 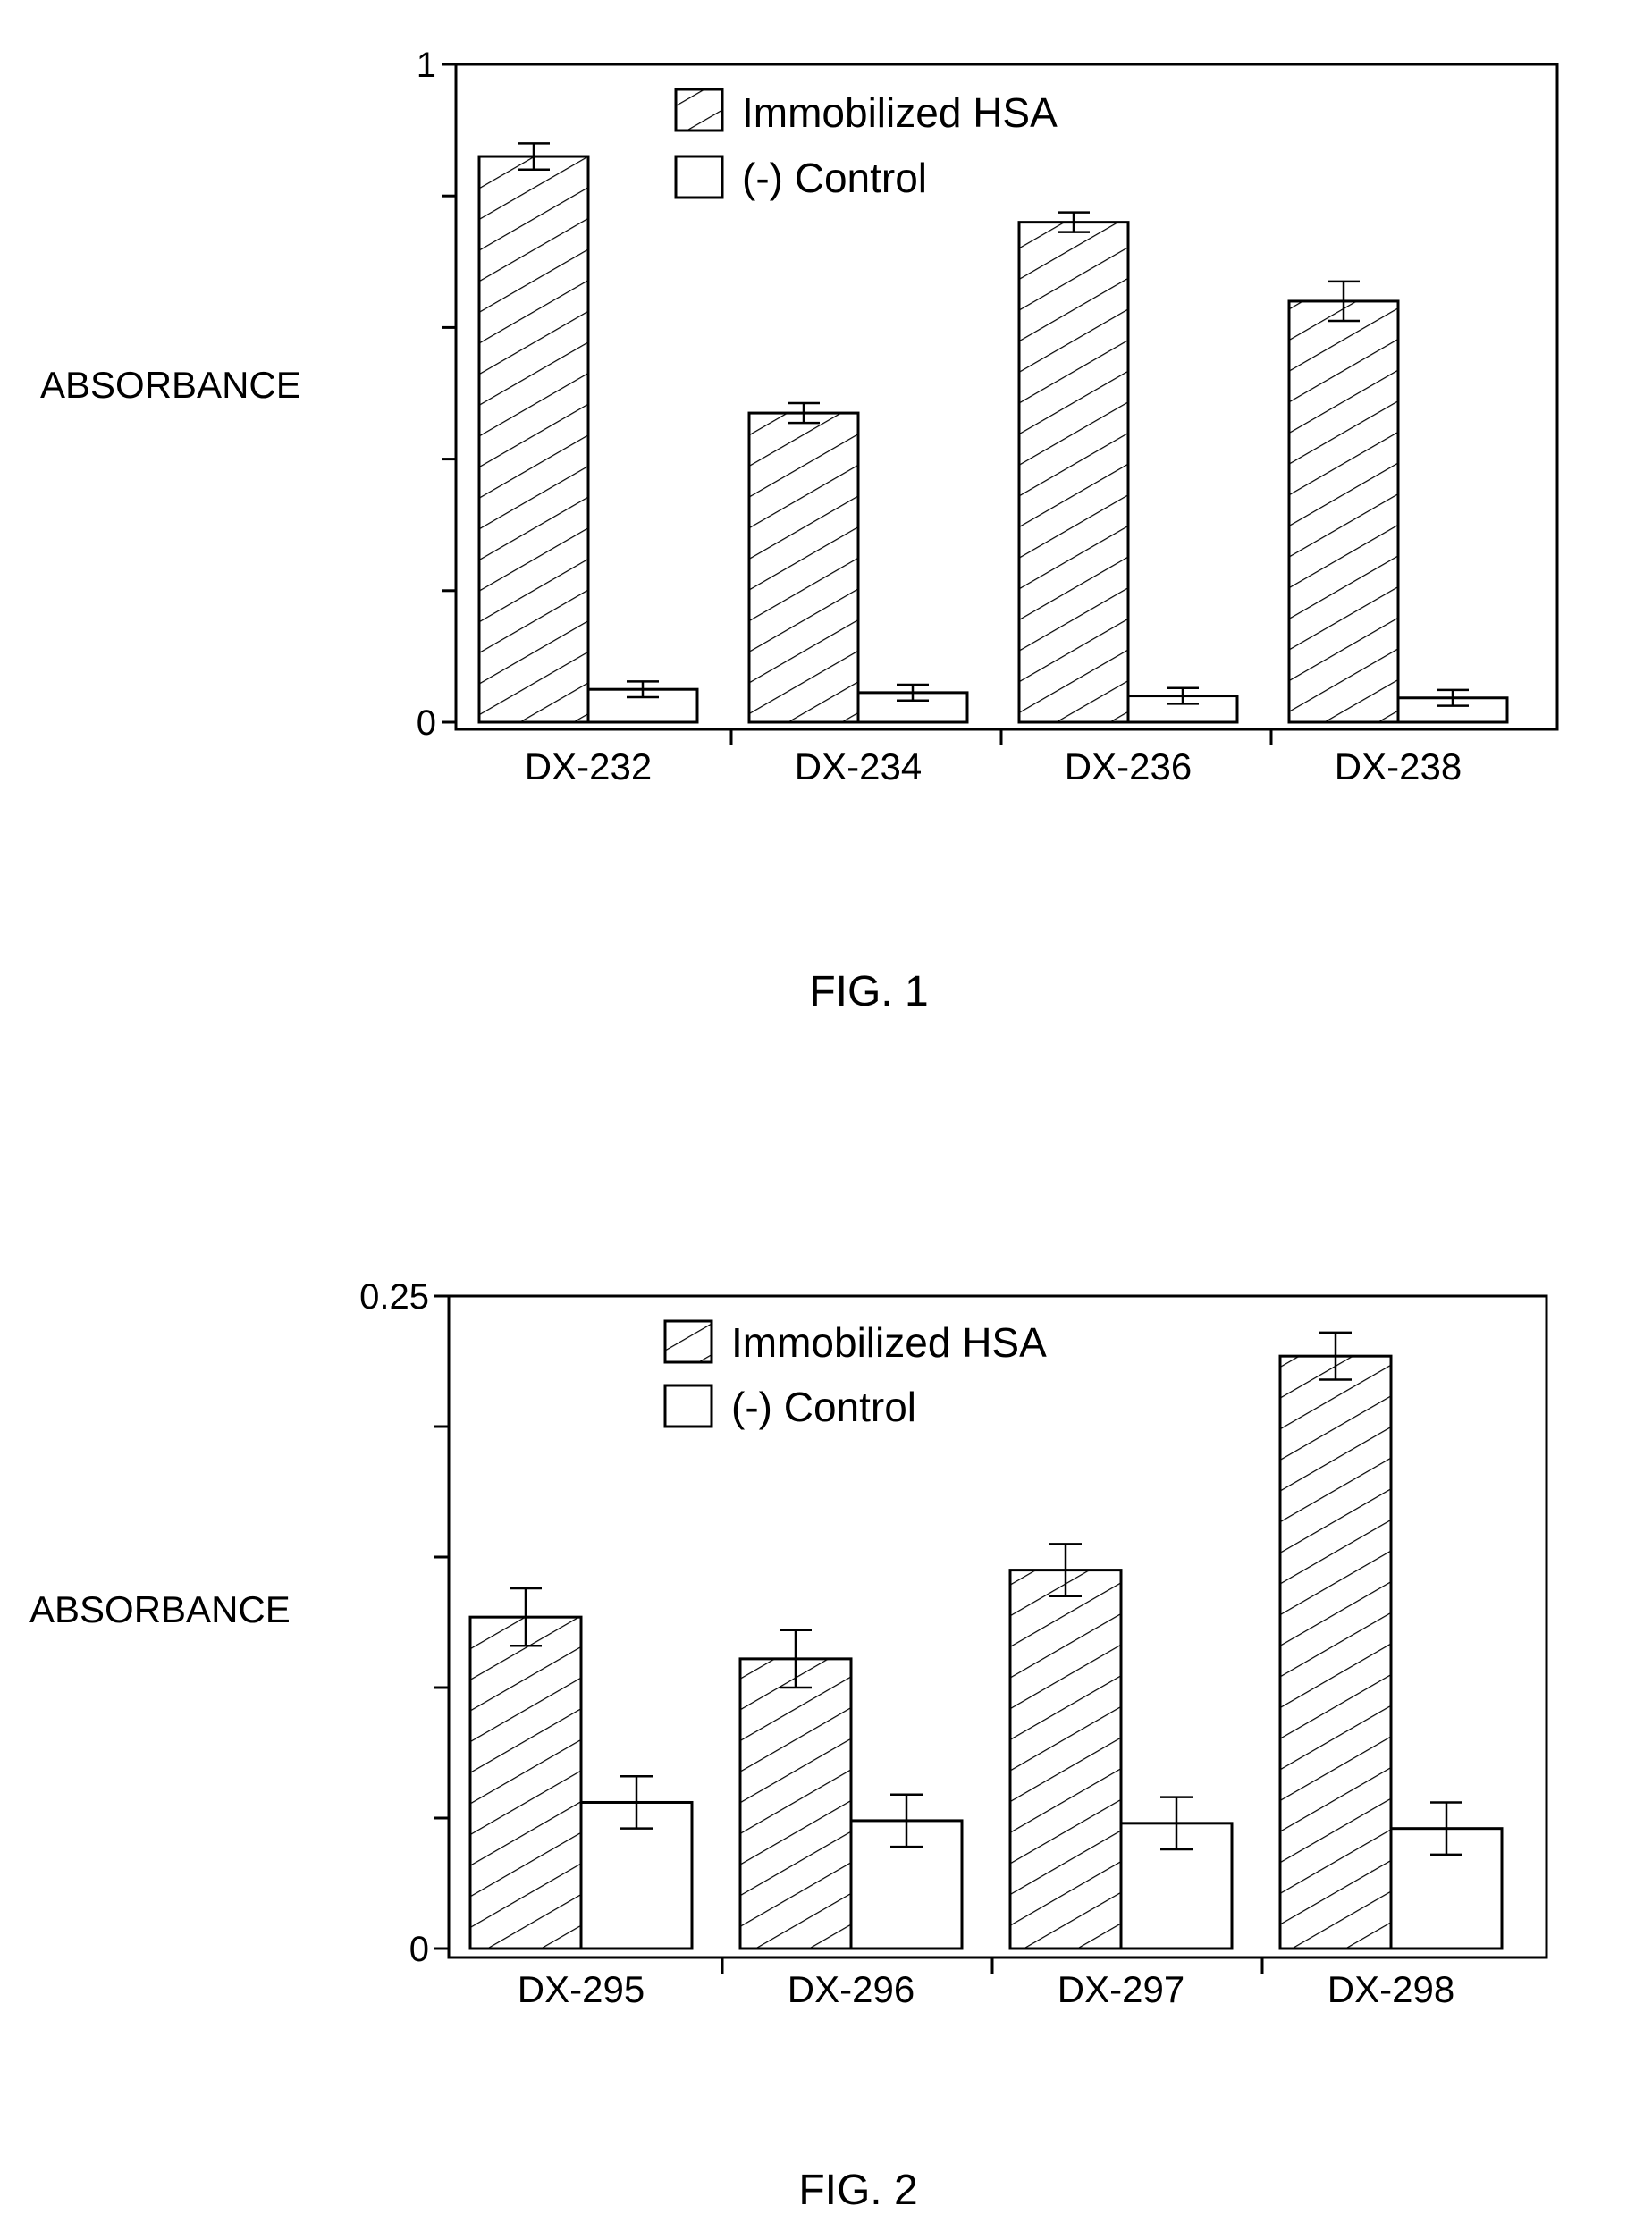 What do you see at coordinates (394, 1297) in the screenshot?
I see `y-tick-label: 0.25` at bounding box center [394, 1297].